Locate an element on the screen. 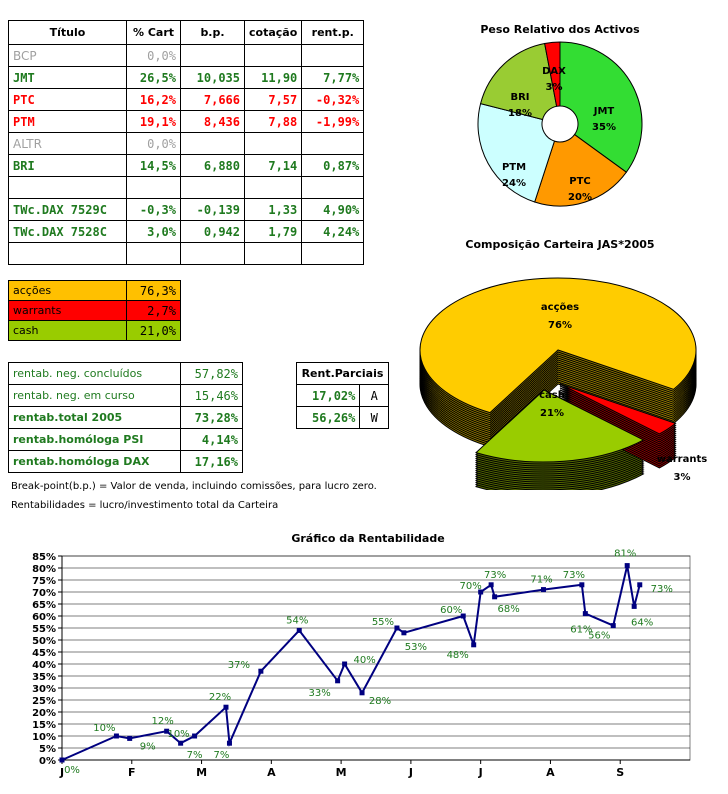 Image resolution: width=728 pixels, height=794 pixels. asset-slice-bri is located at coordinates (518, 81).